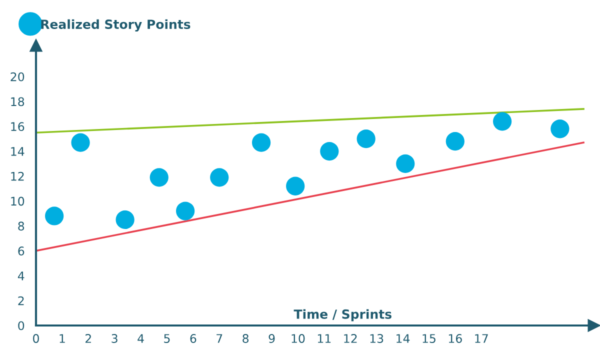 The height and width of the screenshot is (350, 600). Describe the element at coordinates (141, 338) in the screenshot. I see `x-tick-label: 4` at that location.